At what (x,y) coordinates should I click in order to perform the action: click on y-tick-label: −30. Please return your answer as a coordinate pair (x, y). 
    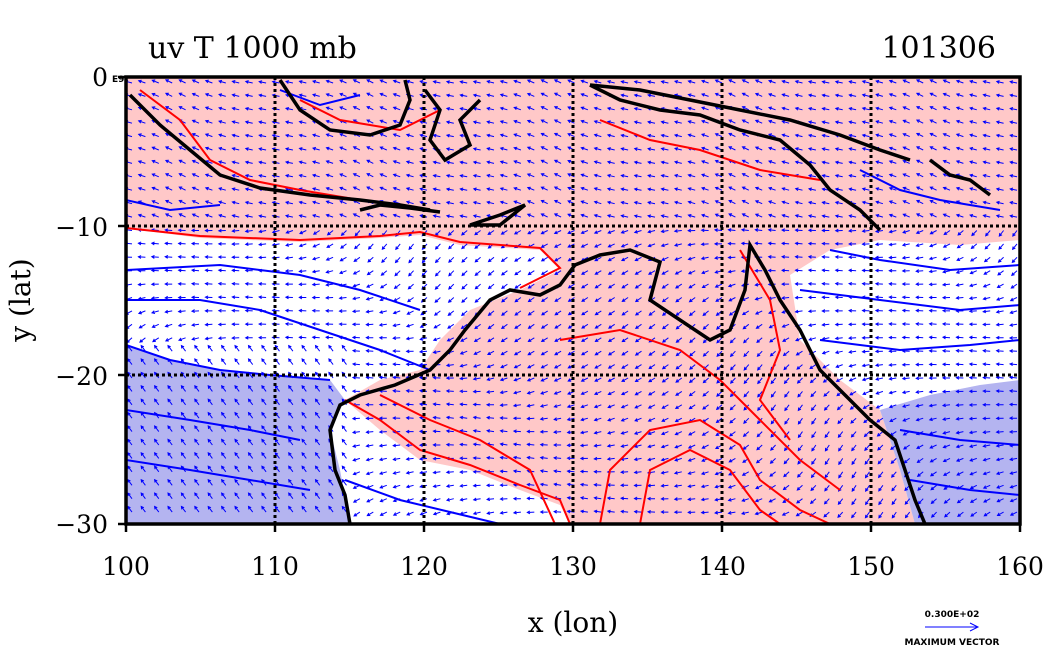
    Looking at the image, I should click on (81, 524).